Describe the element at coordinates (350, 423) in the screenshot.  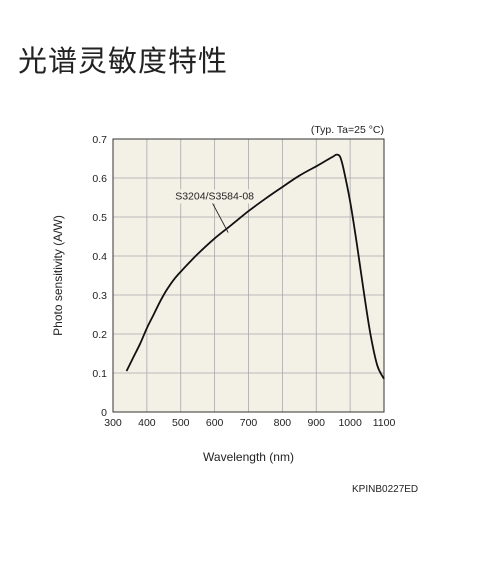
I see `x-tick-label: 1000` at that location.